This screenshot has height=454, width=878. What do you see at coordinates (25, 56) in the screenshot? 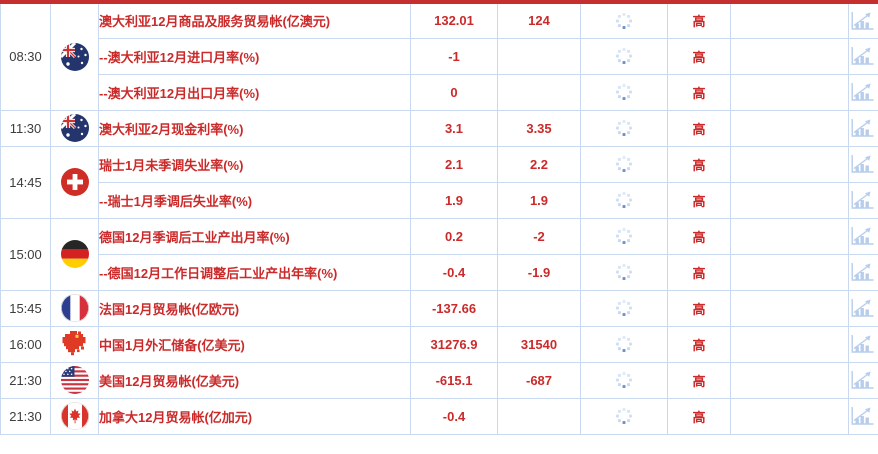
I see `event-time: 08:30` at bounding box center [25, 56].